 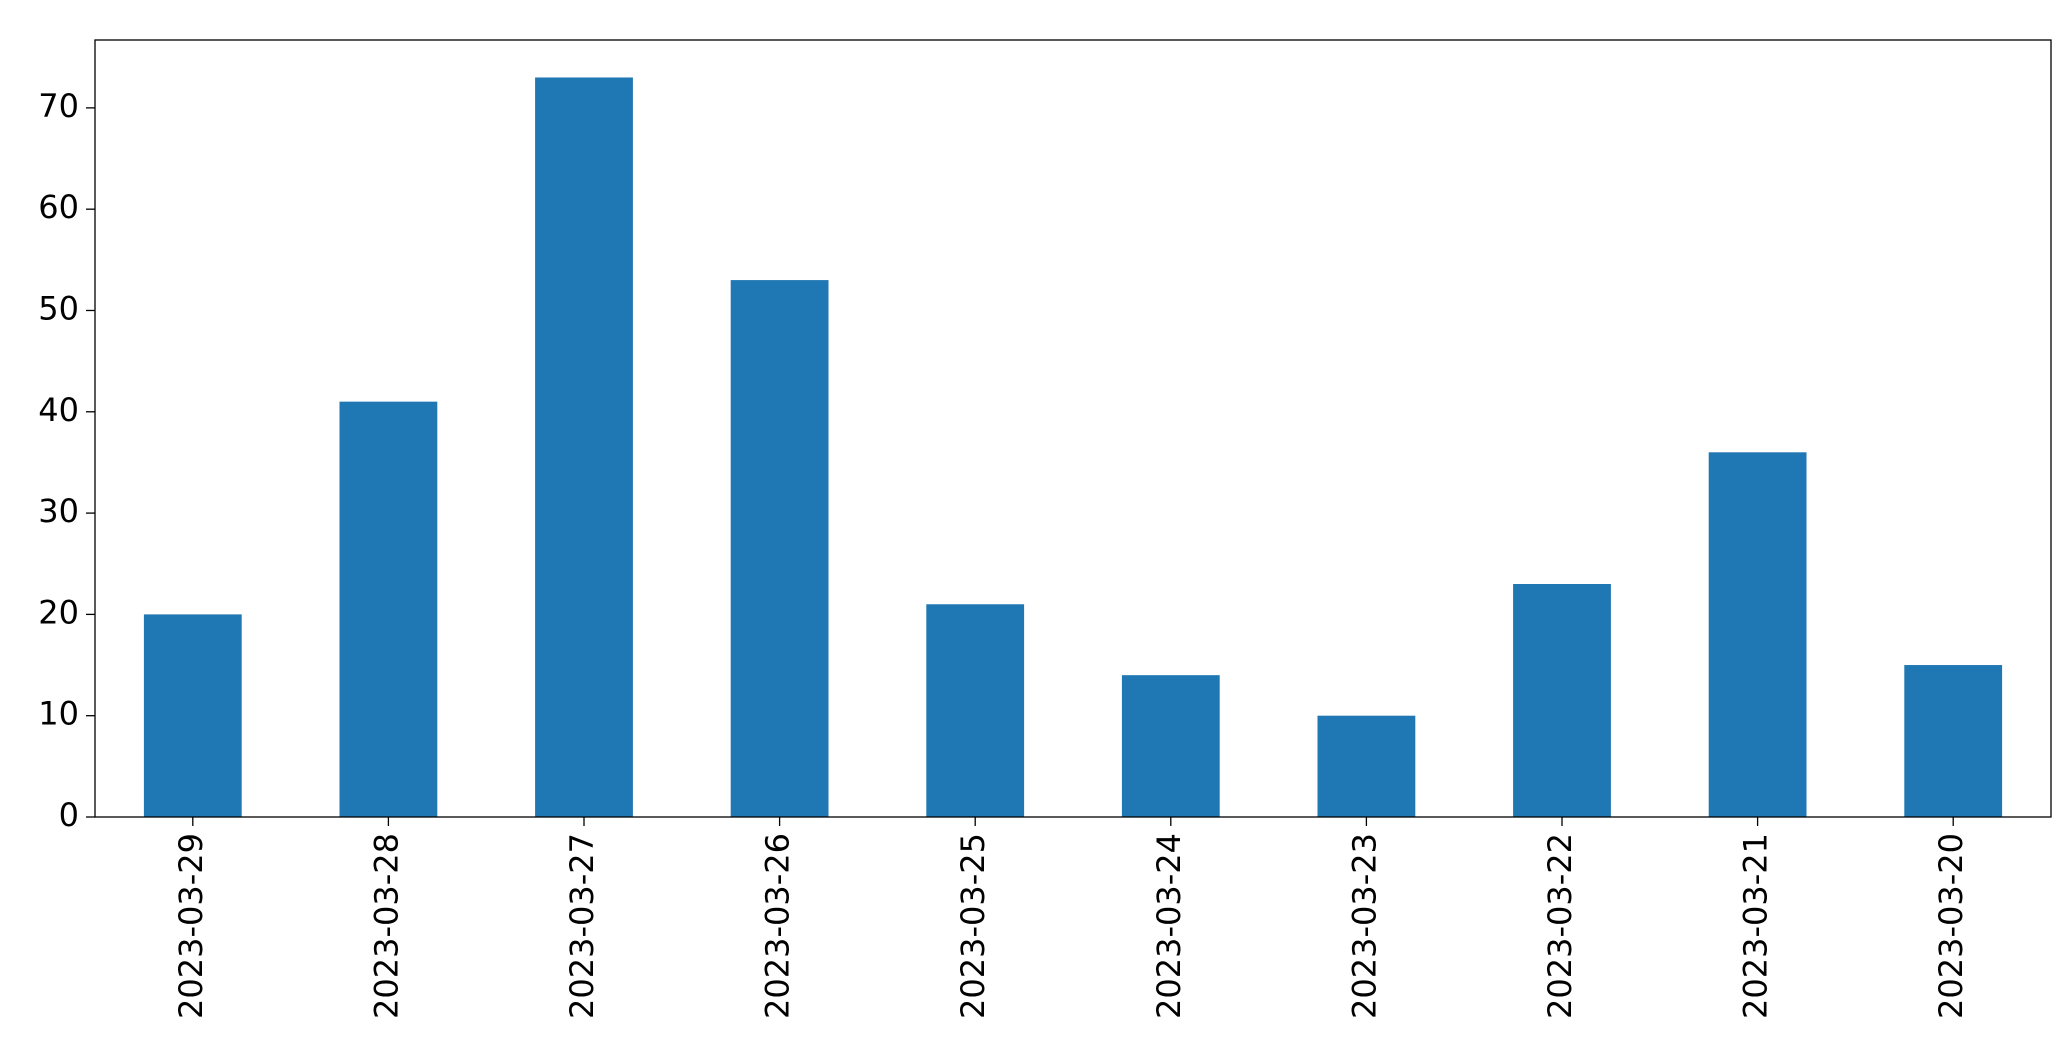 What do you see at coordinates (58, 410) in the screenshot?
I see `y-tick-label: 40` at bounding box center [58, 410].